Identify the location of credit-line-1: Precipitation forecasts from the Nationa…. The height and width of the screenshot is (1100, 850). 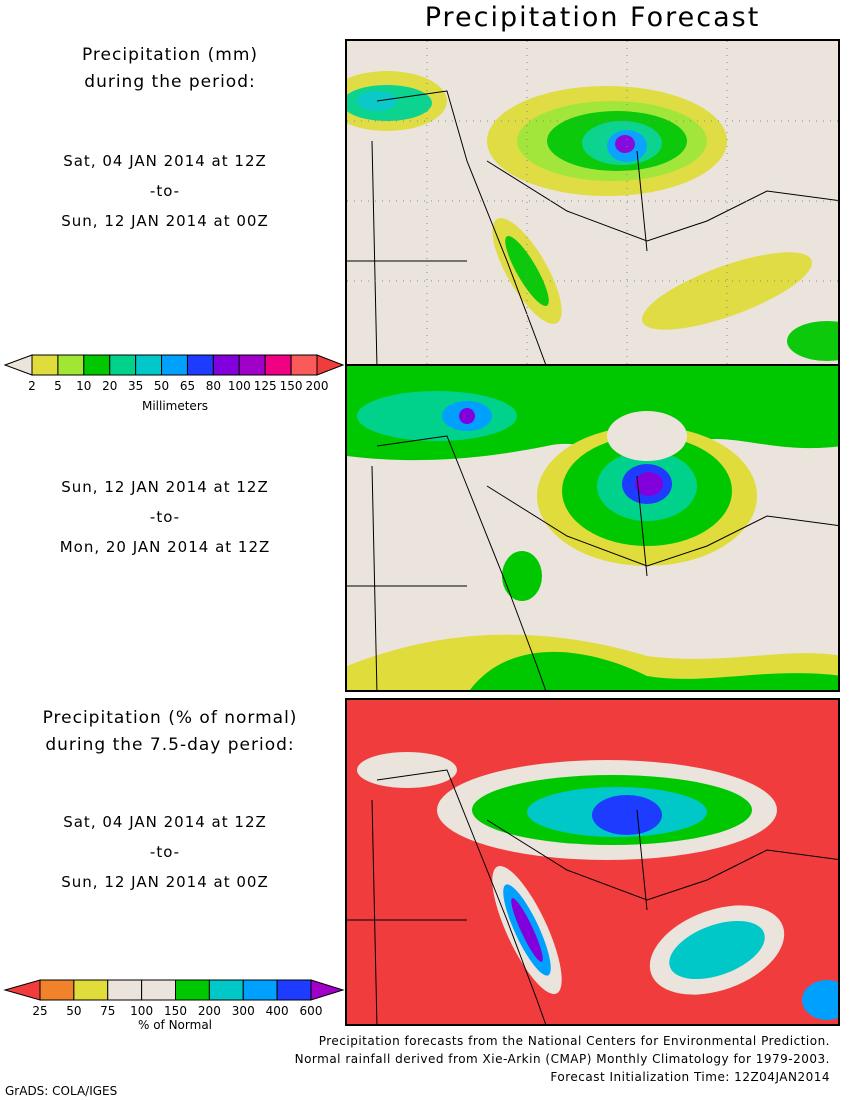
(574, 1041).